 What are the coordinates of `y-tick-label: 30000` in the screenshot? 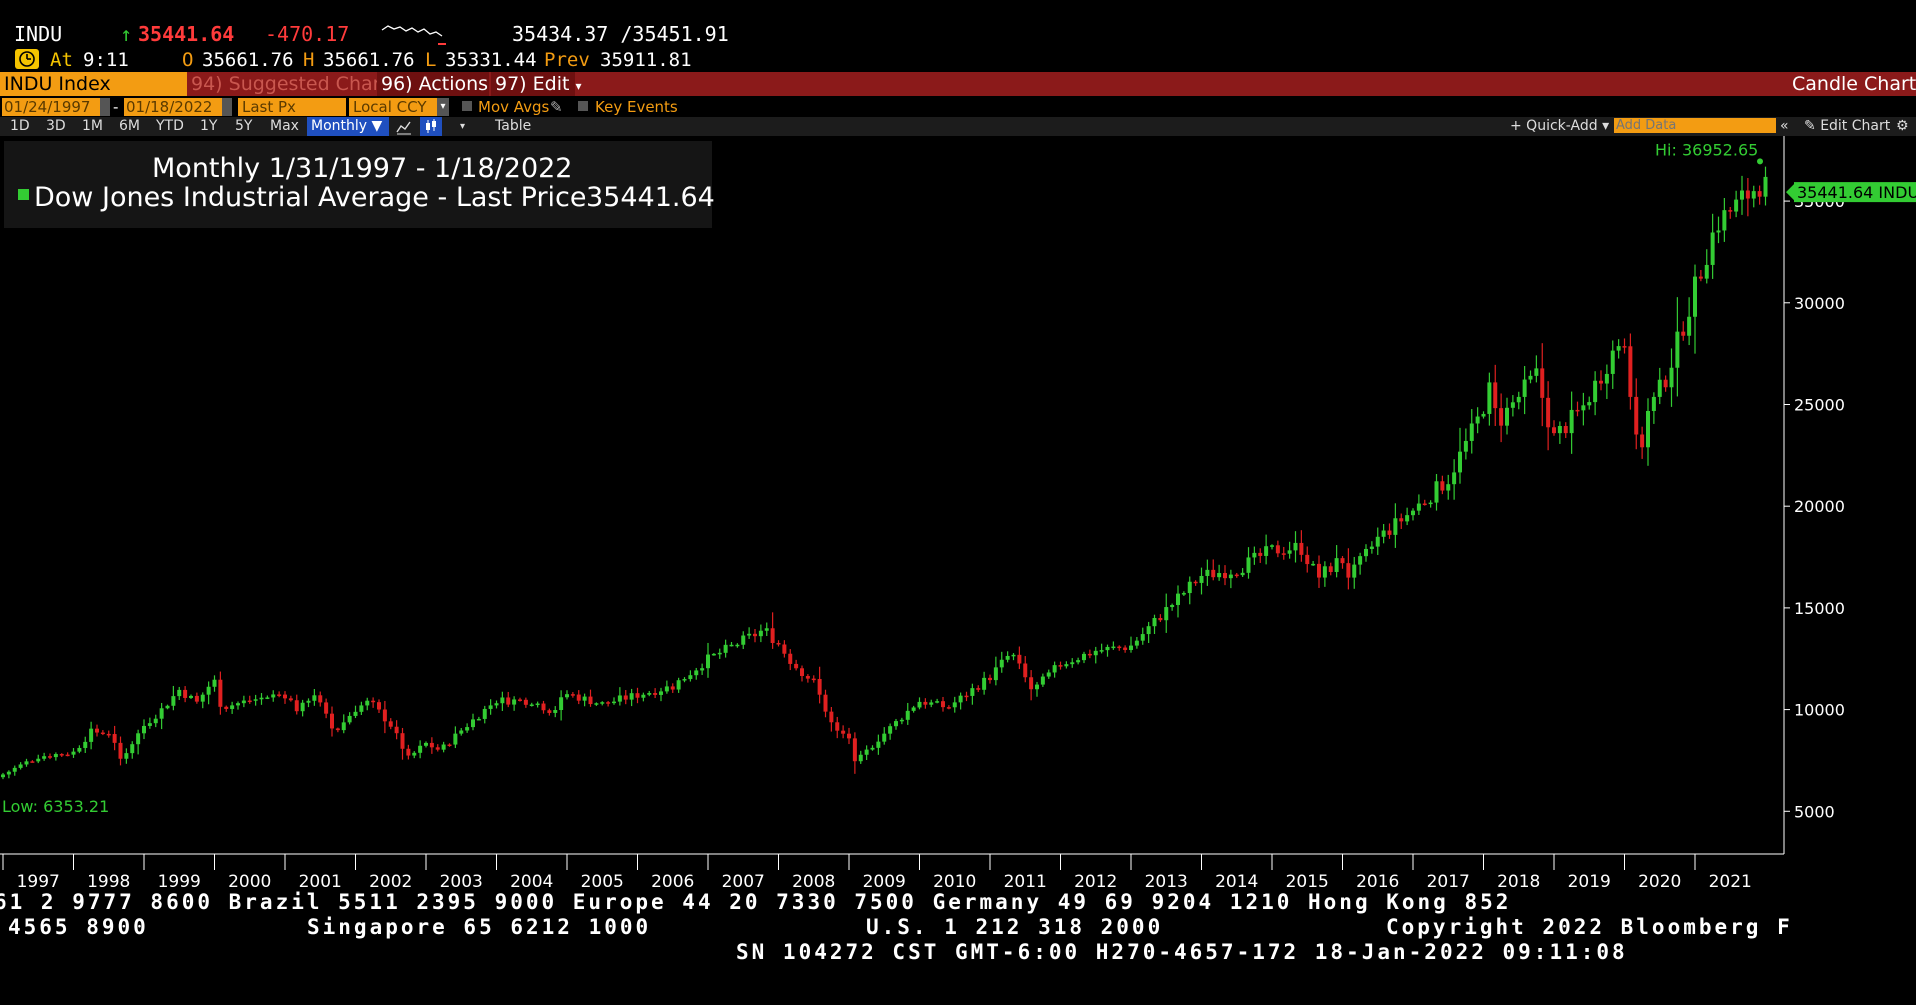 It's located at (1819, 303).